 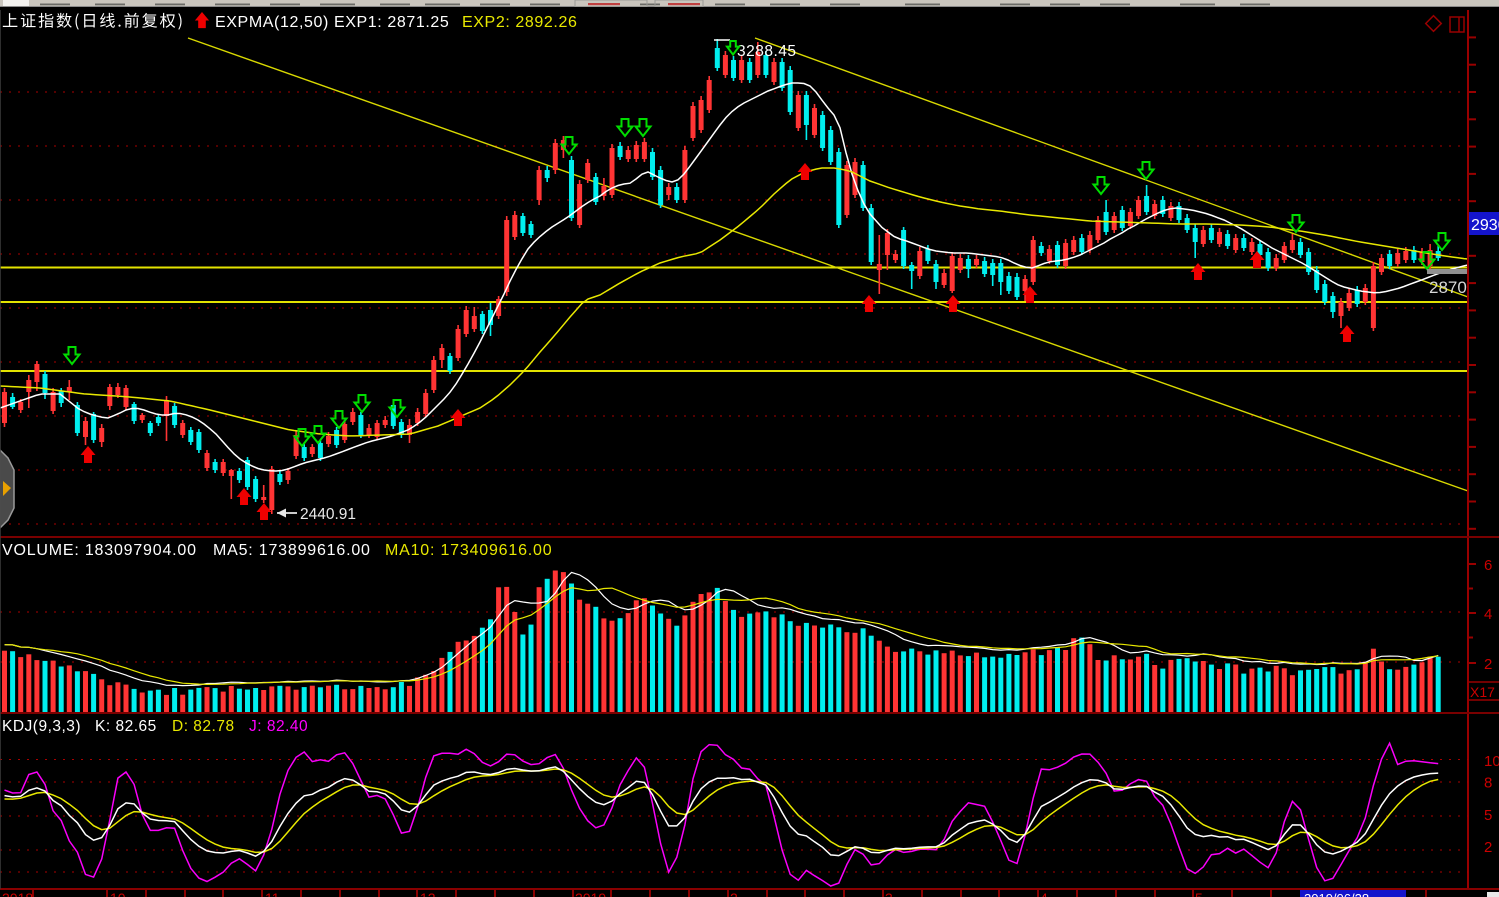 What do you see at coordinates (1488, 565) in the screenshot?
I see `svg-text: 6` at bounding box center [1488, 565].